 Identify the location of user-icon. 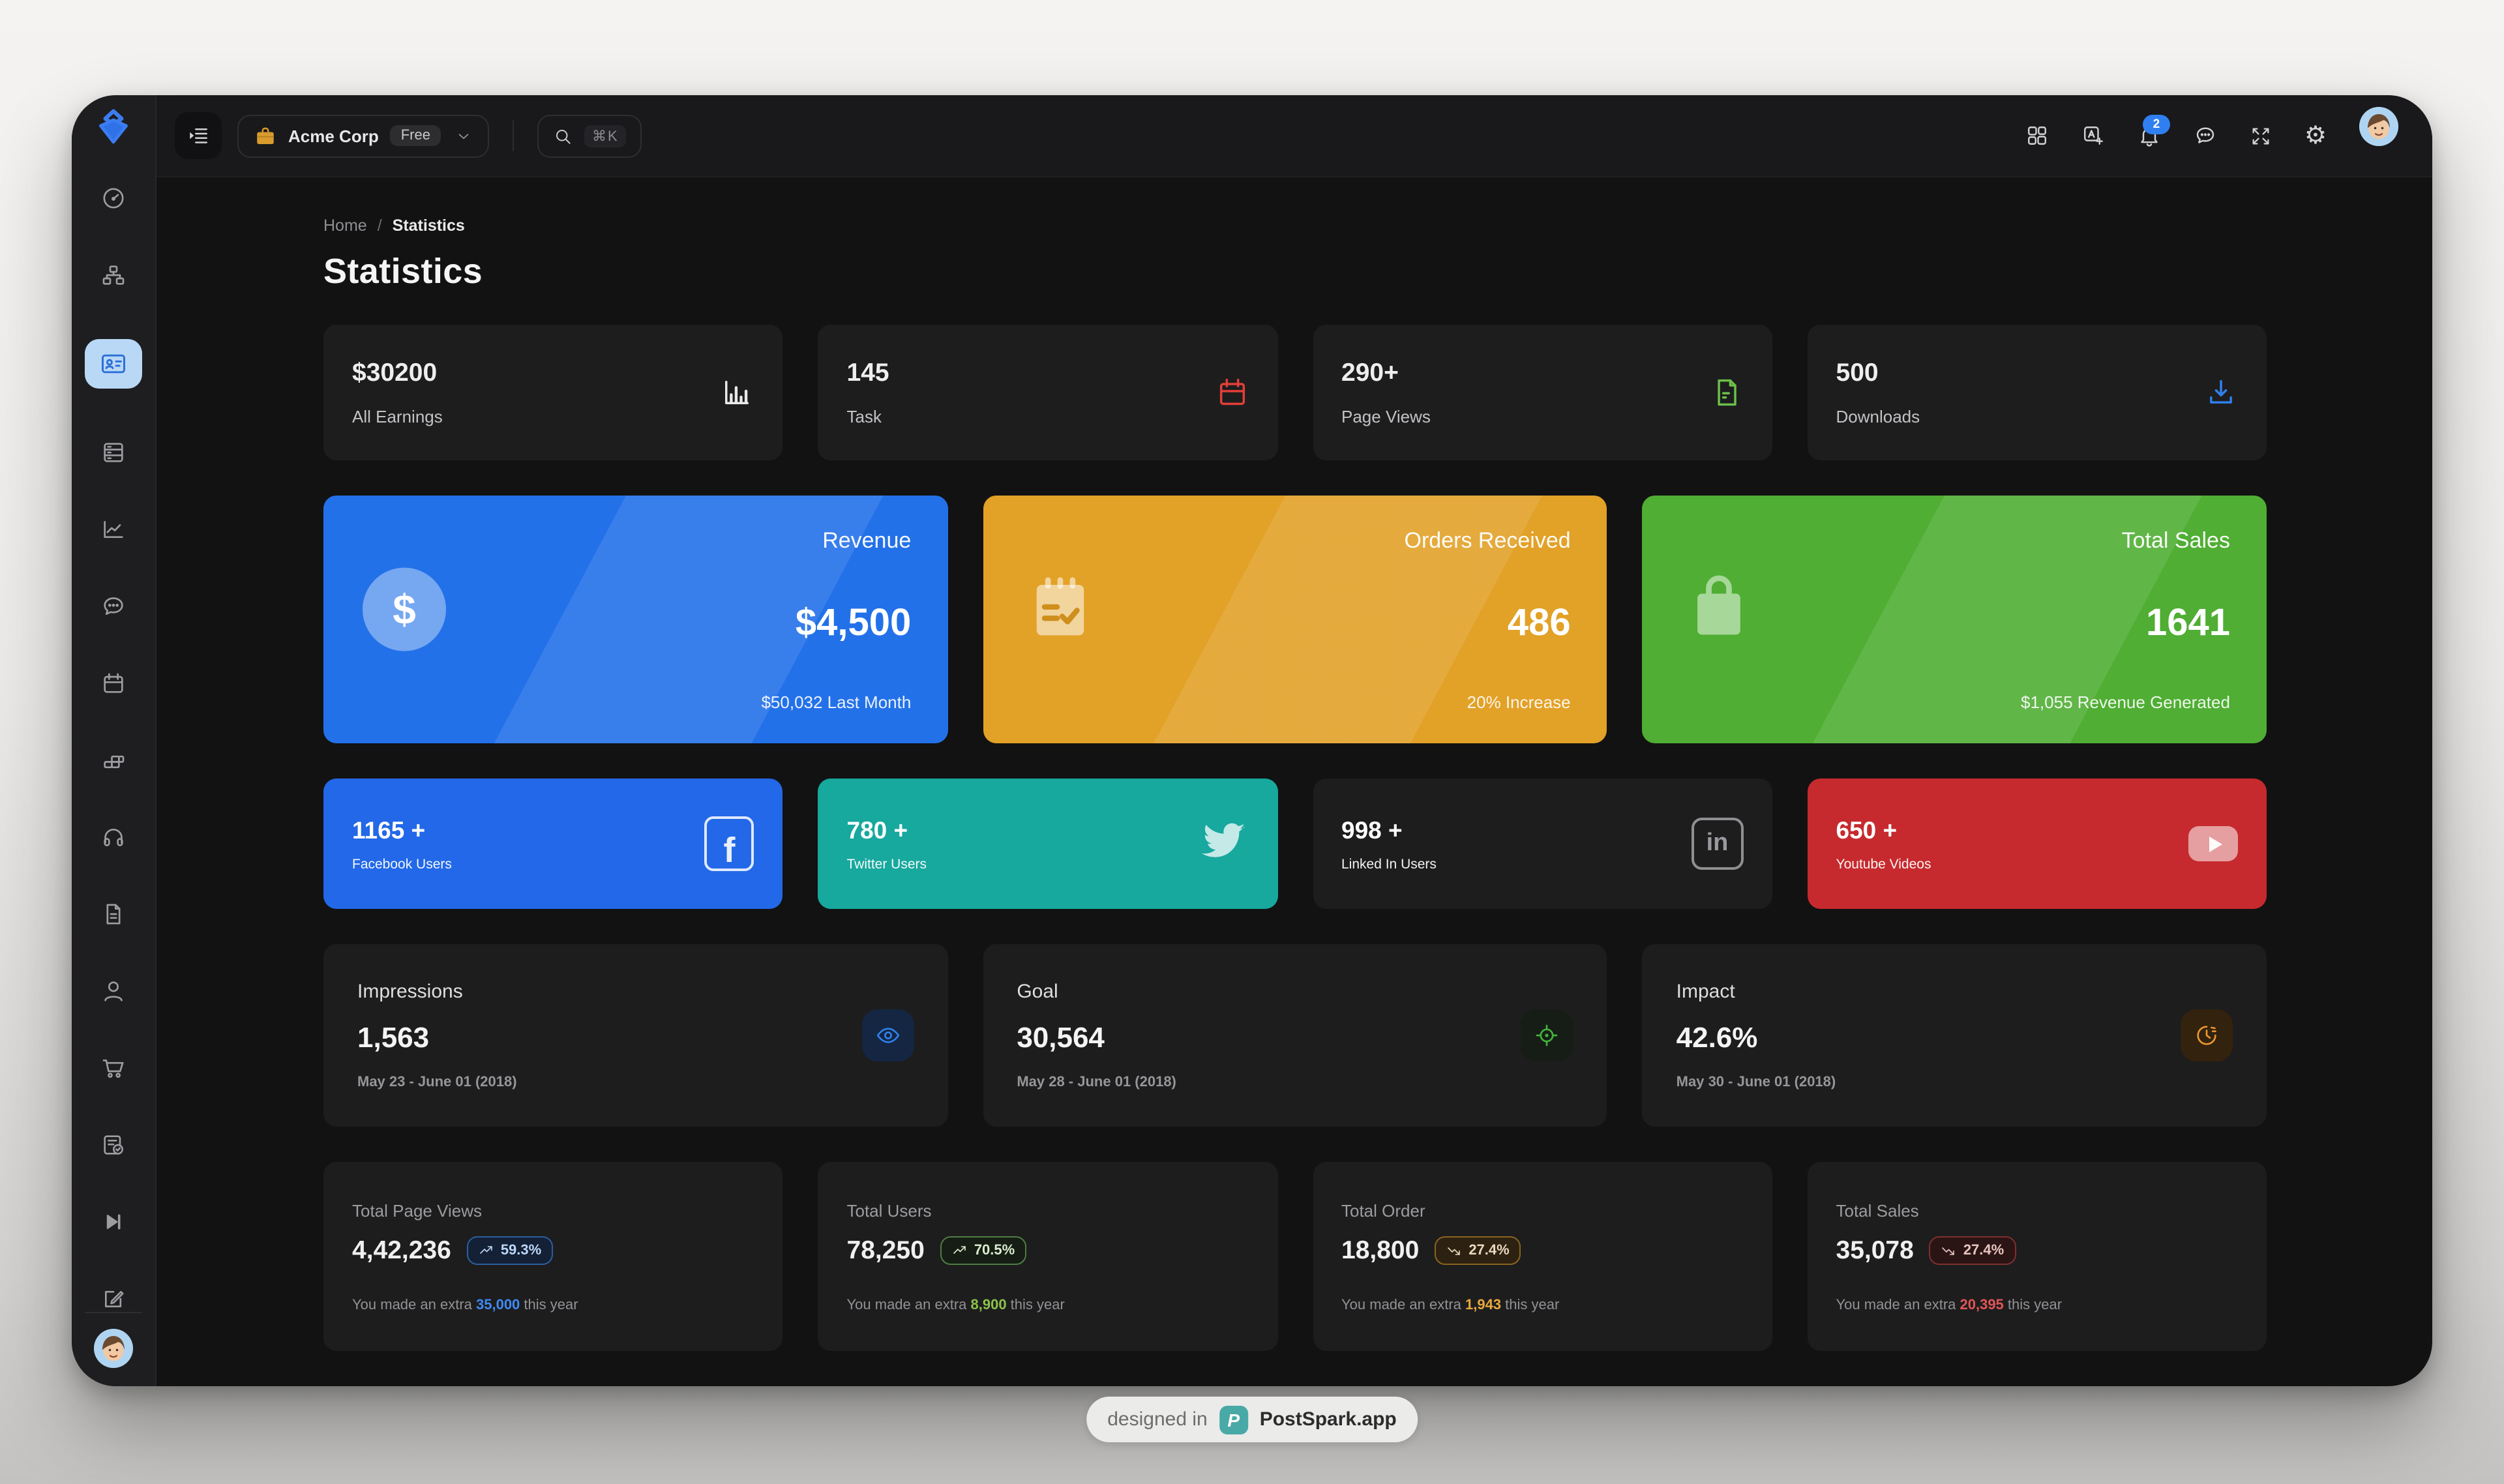
(113, 991).